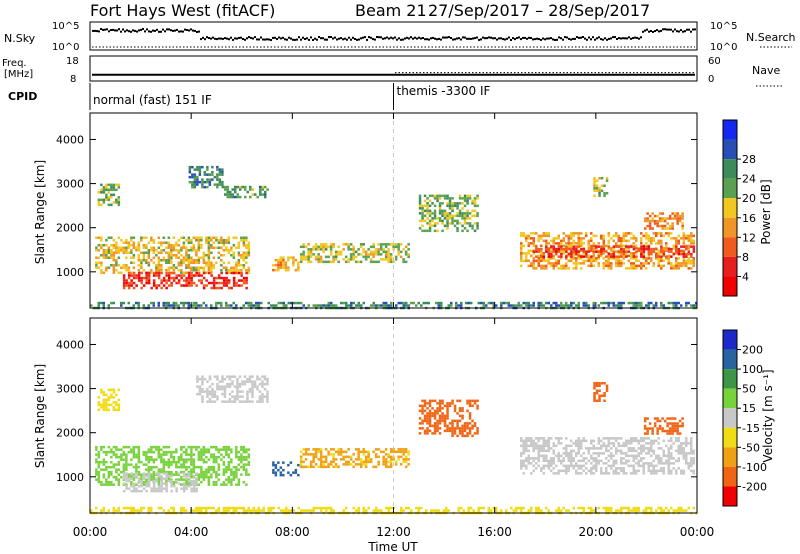  What do you see at coordinates (70, 184) in the screenshot?
I see `y-tick-label: 3000` at bounding box center [70, 184].